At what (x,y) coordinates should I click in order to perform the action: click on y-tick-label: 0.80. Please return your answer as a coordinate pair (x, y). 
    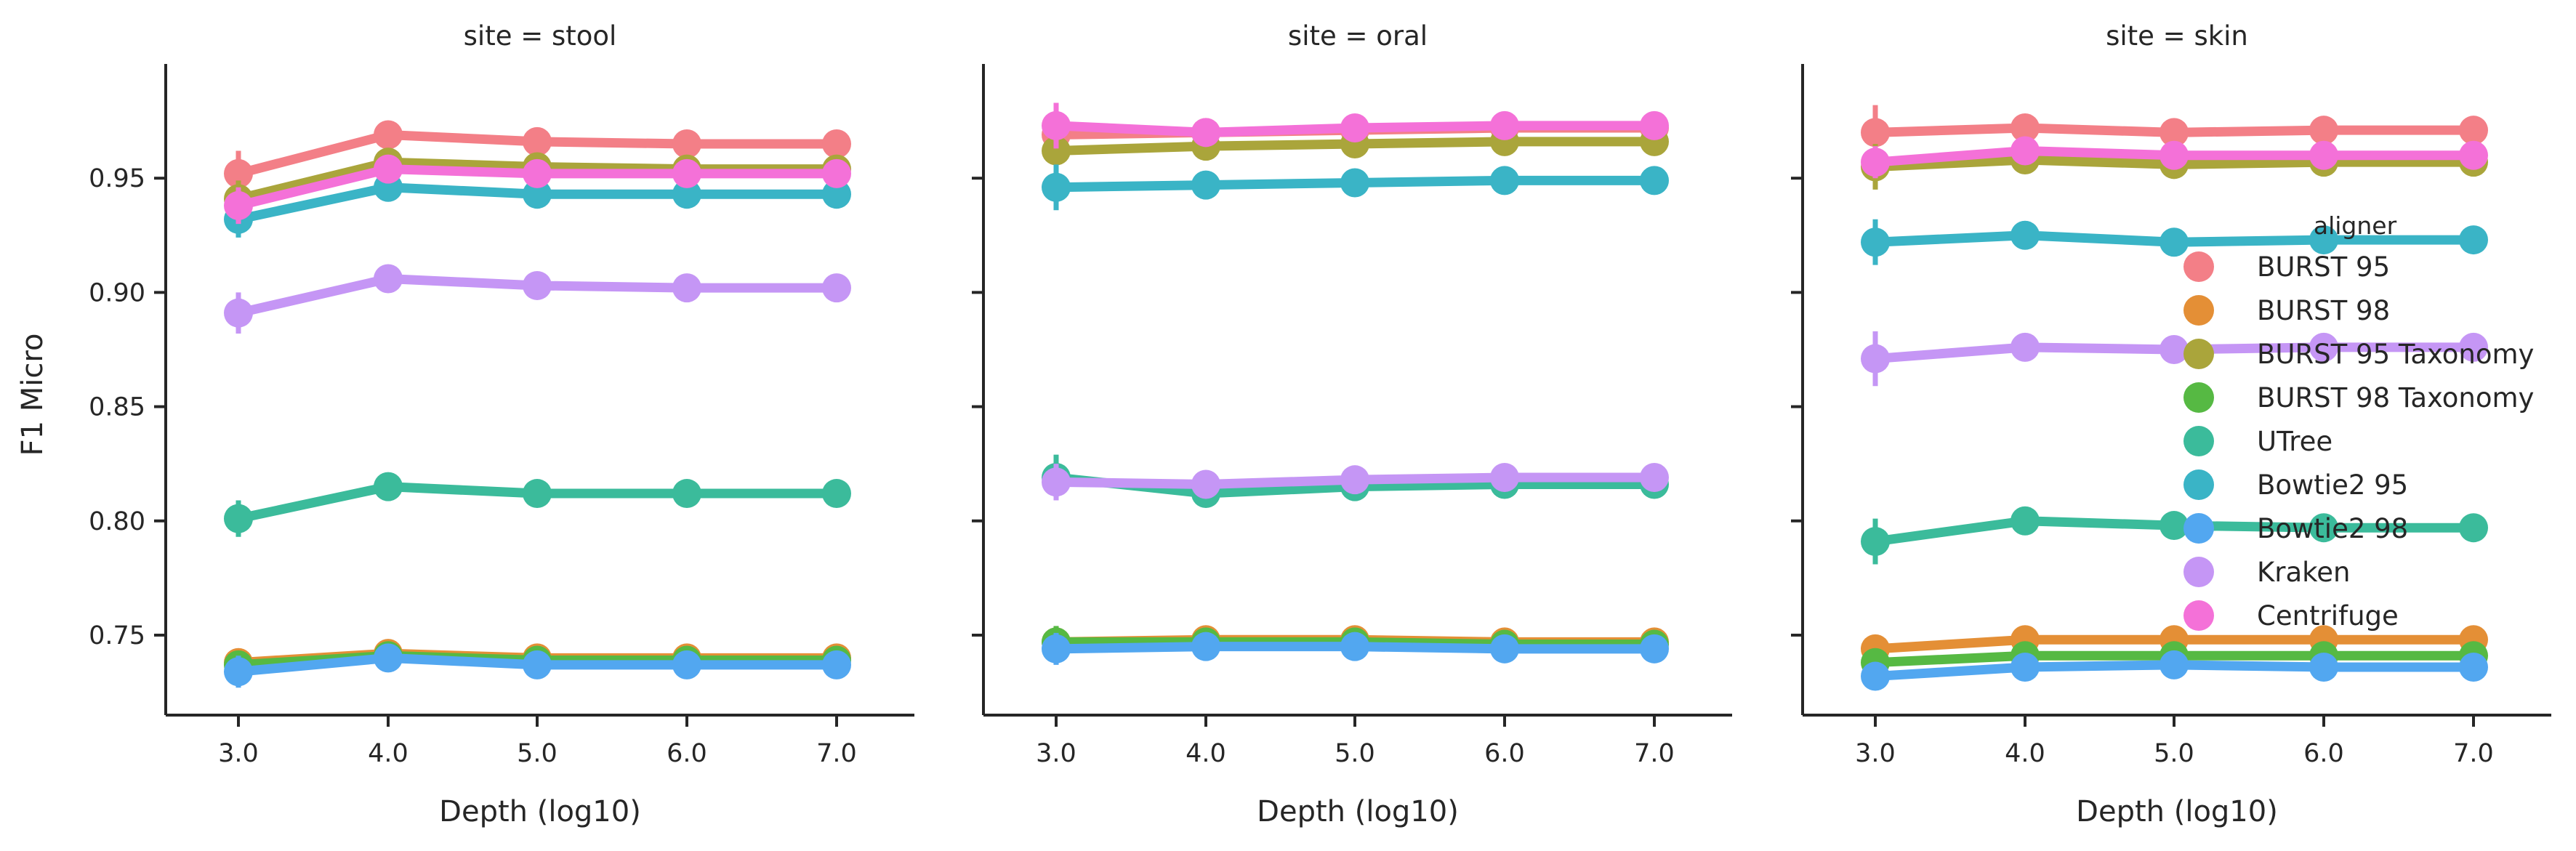
    Looking at the image, I should click on (117, 521).